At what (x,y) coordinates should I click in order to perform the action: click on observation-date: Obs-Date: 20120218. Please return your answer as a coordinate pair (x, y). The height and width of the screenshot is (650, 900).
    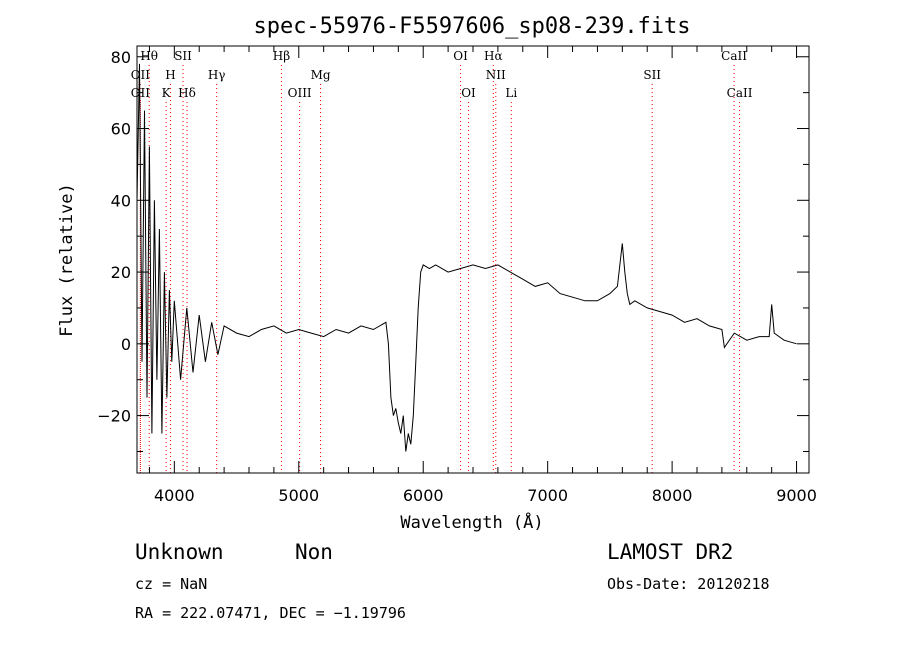
    Looking at the image, I should click on (688, 584).